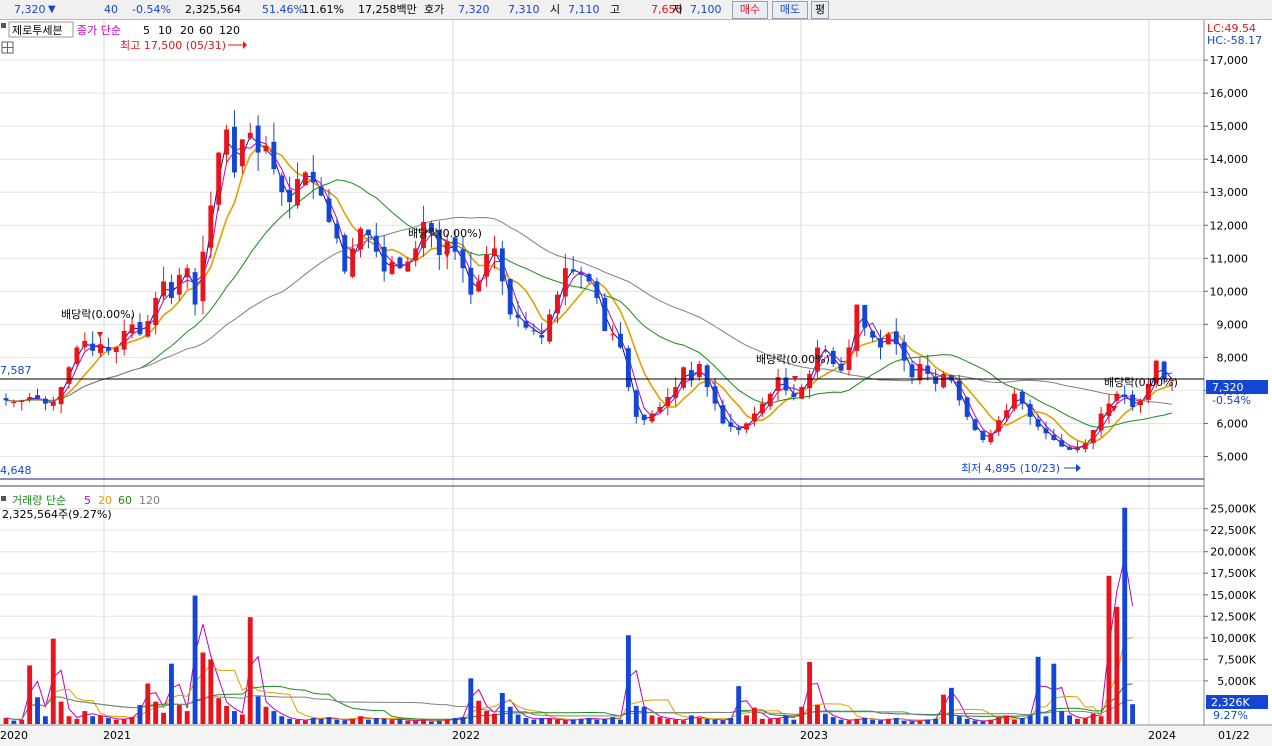  Describe the element at coordinates (750, 10) in the screenshot. I see `buy-button: 매수` at that location.